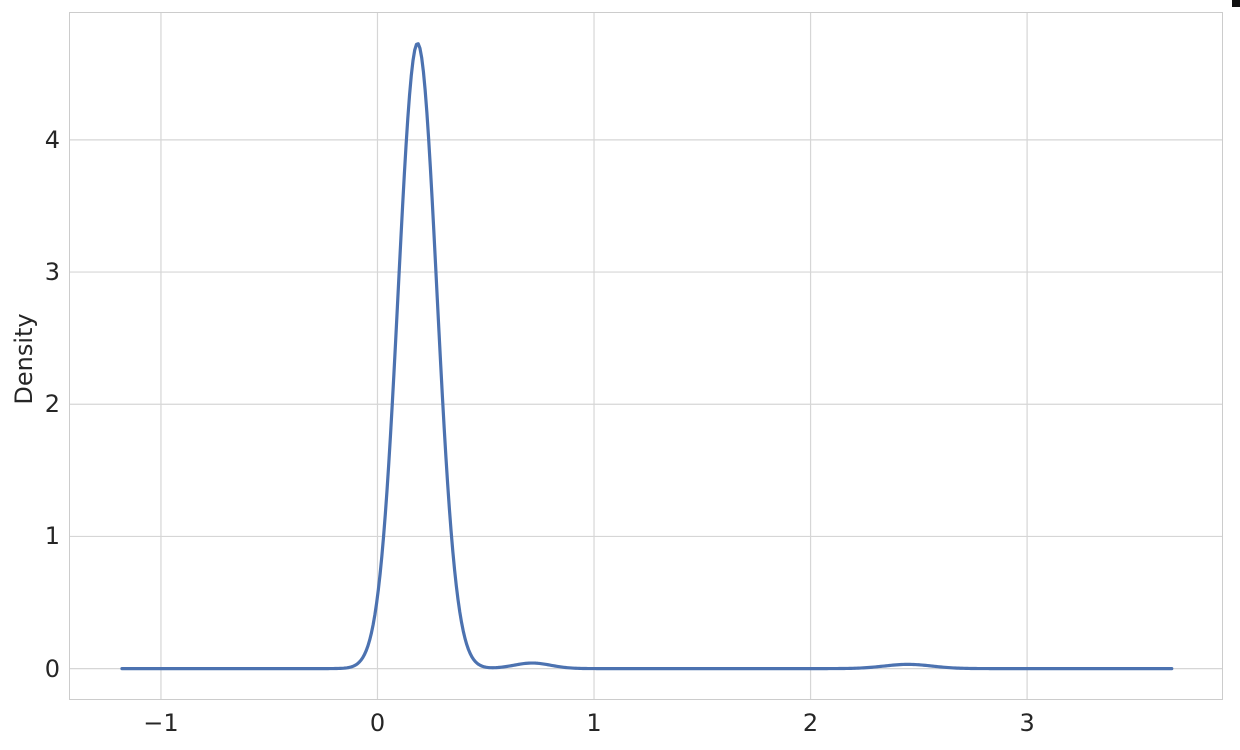  Describe the element at coordinates (52, 536) in the screenshot. I see `y-tick-label: 1` at that location.